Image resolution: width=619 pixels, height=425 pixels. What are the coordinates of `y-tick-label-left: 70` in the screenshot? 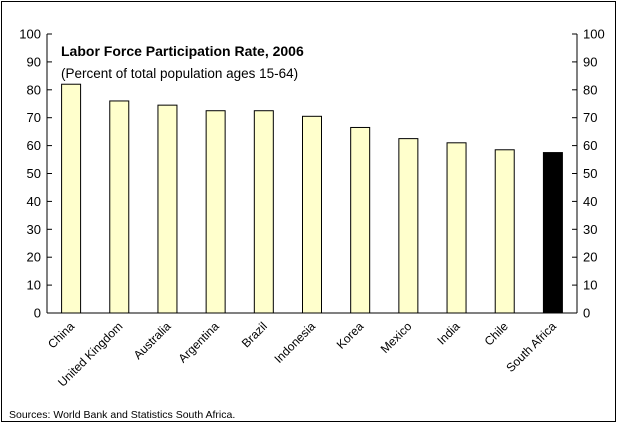 It's located at (34, 117).